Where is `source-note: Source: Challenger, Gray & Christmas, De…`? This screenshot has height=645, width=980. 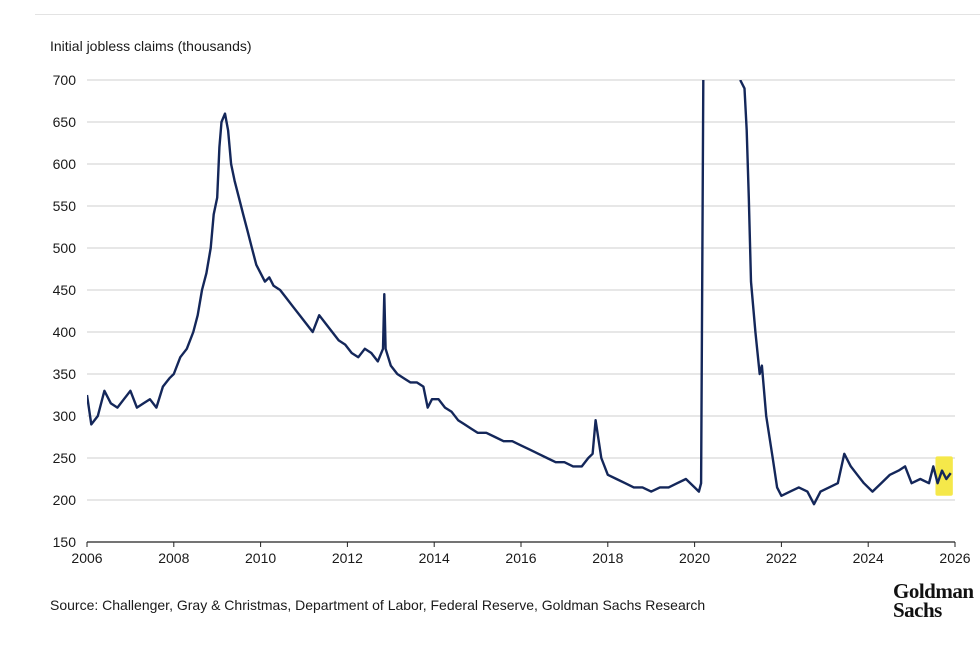 source-note: Source: Challenger, Gray & Christmas, De… is located at coordinates (378, 605).